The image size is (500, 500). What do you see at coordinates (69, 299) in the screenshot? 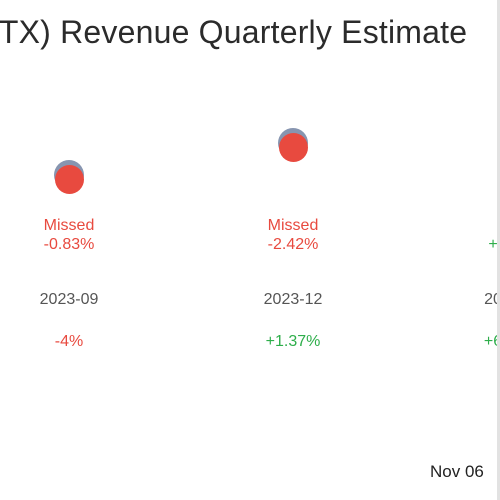
I see `period-label-2023-09: 2023-09` at bounding box center [69, 299].